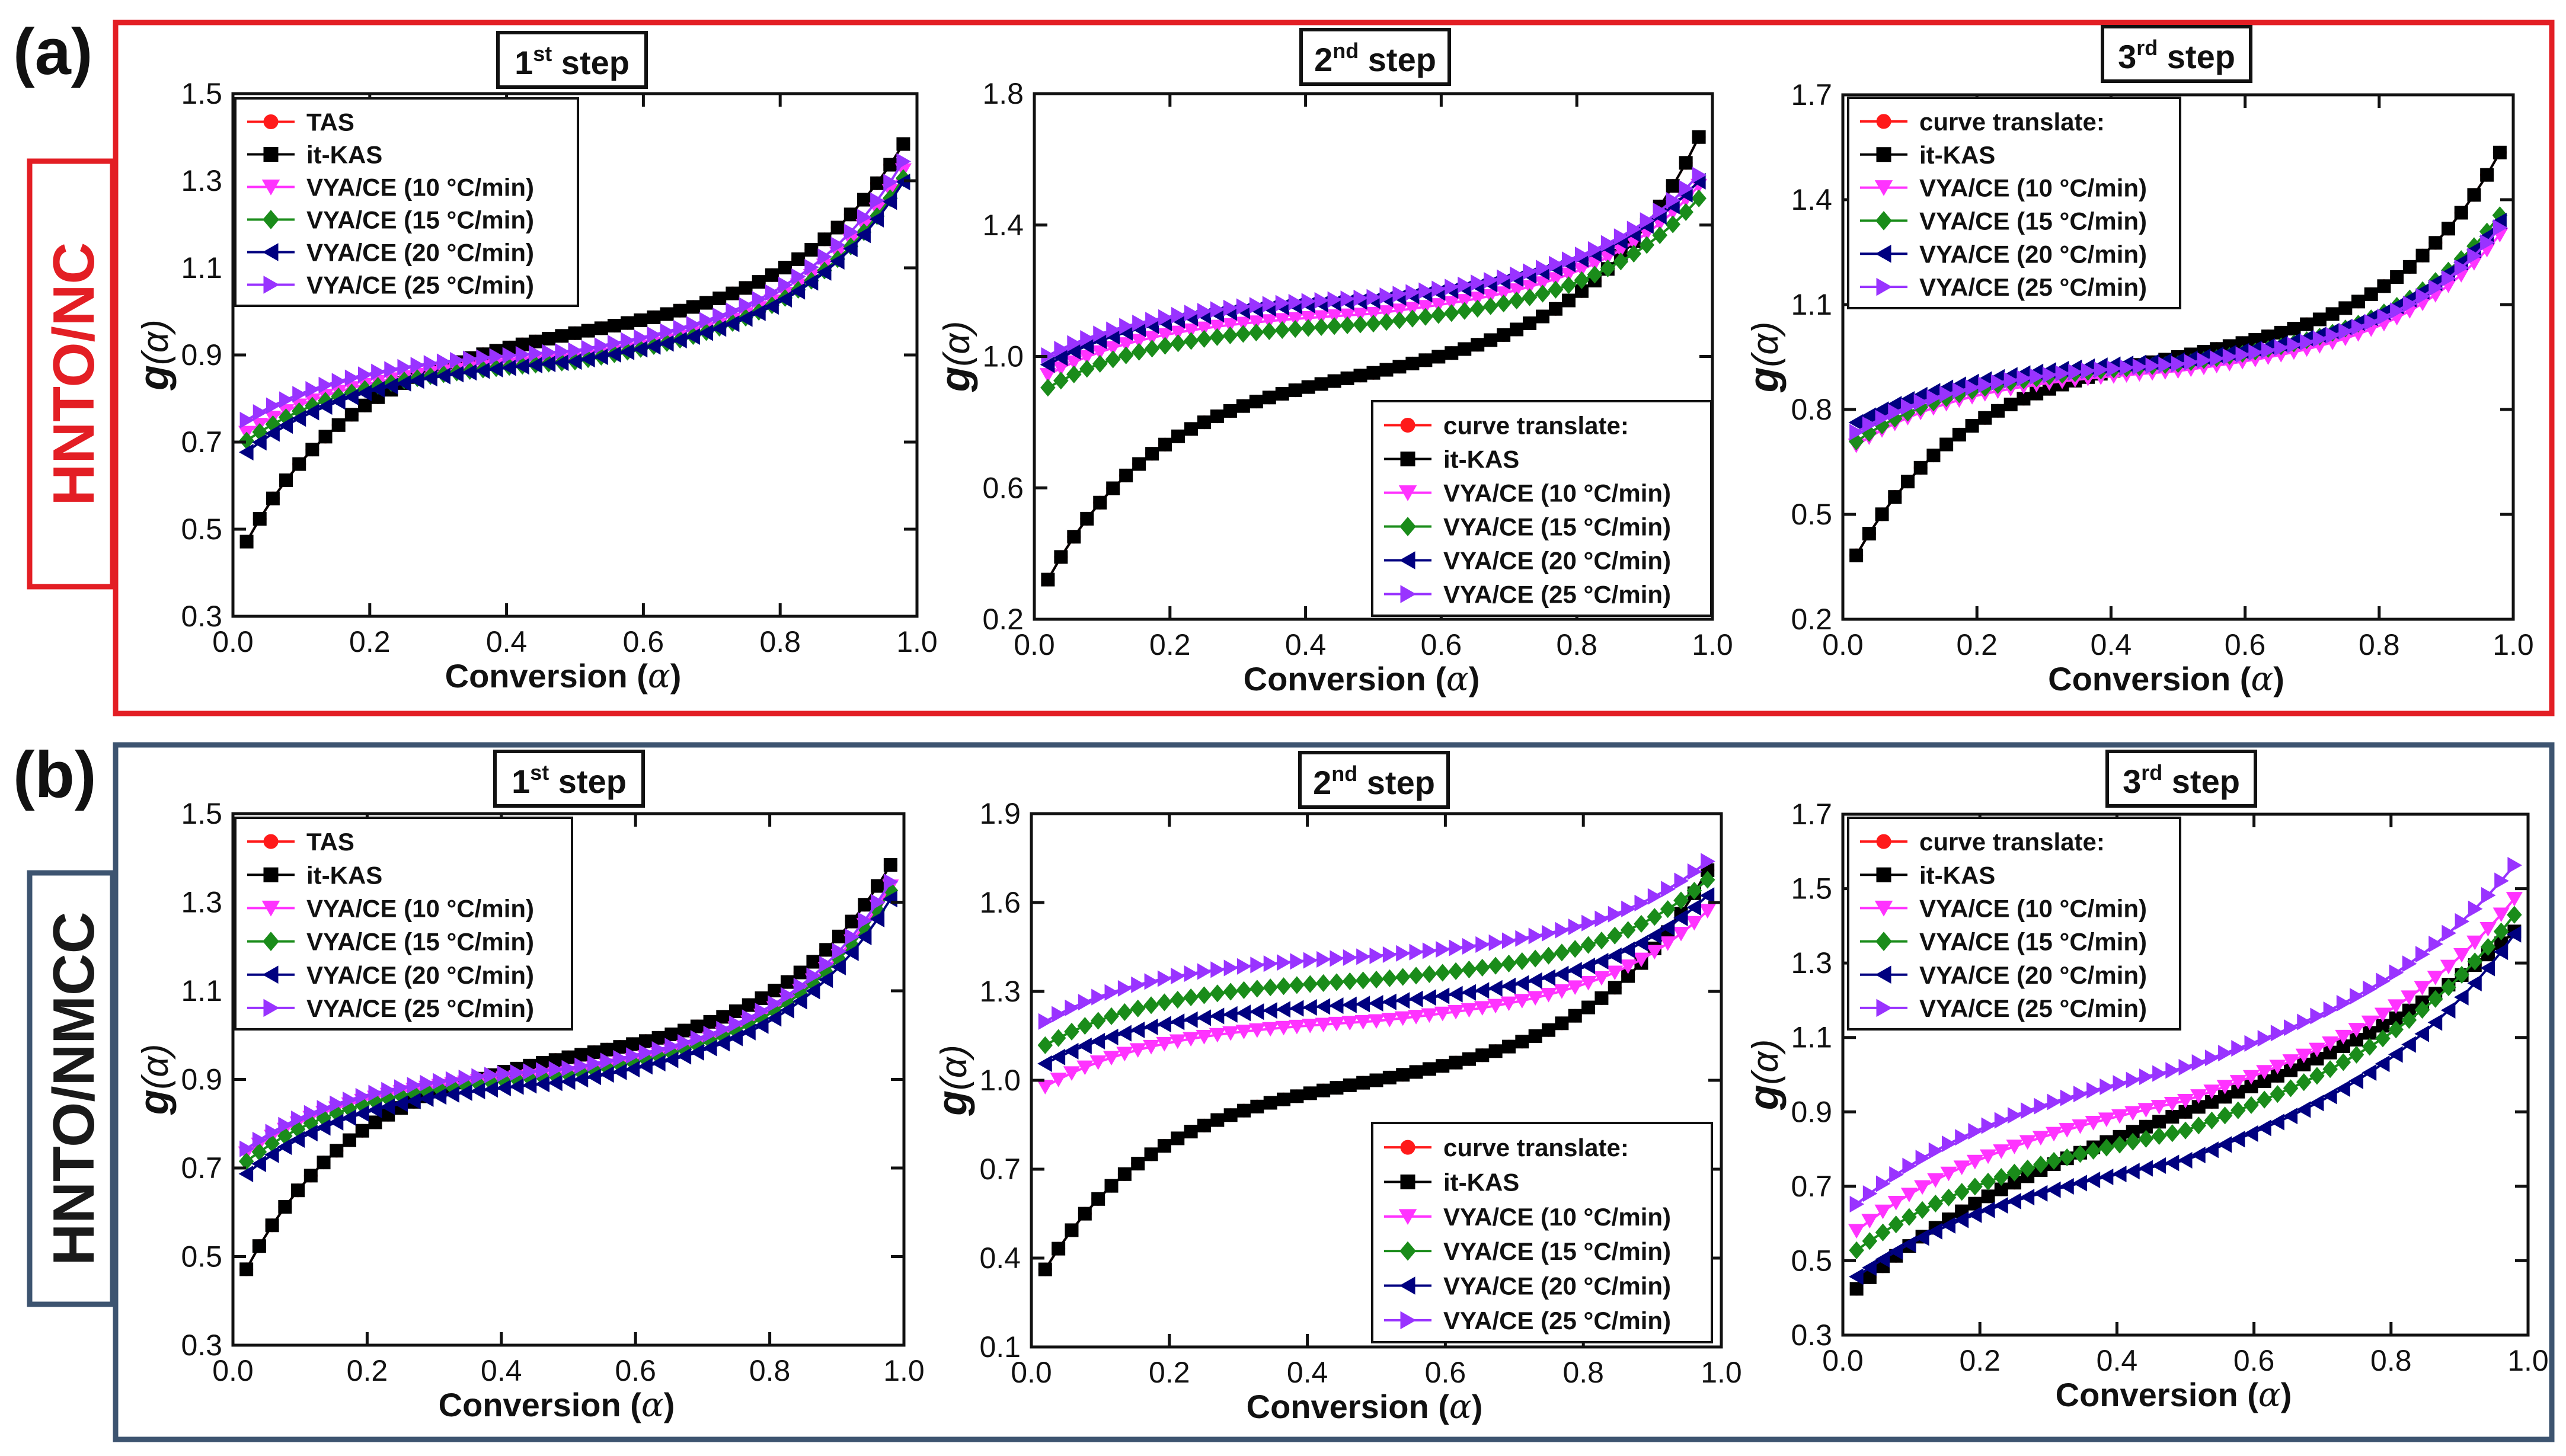 Image resolution: width=2566 pixels, height=1456 pixels. What do you see at coordinates (1763, 357) in the screenshot?
I see `y-axis-label: g(α)` at bounding box center [1763, 357].